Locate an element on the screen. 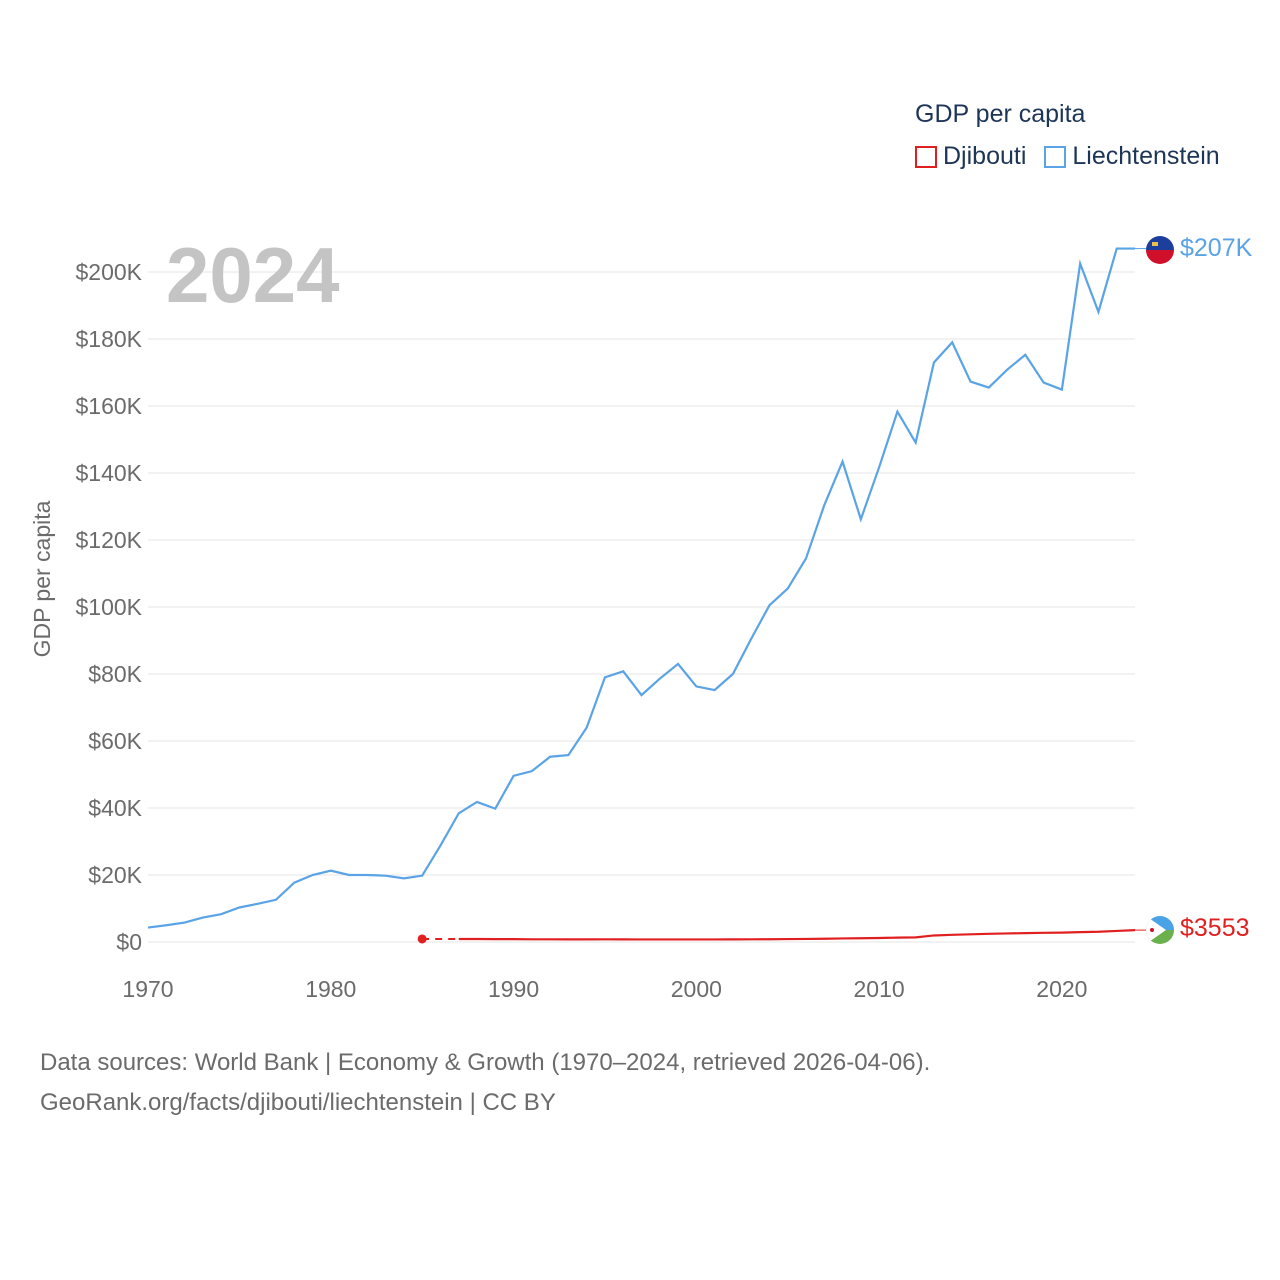 The height and width of the screenshot is (1280, 1280). x-tick-label: 1990 is located at coordinates (513, 989).